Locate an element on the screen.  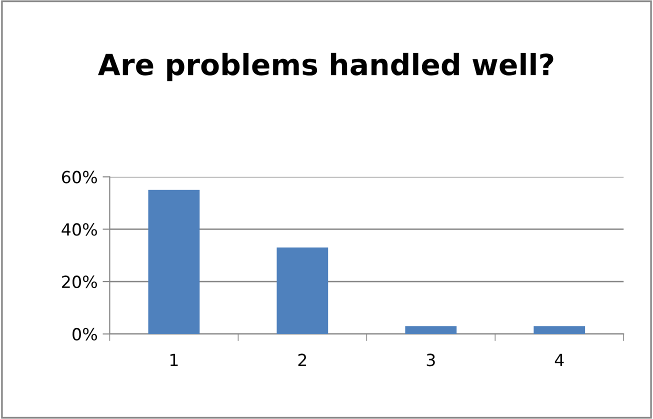
y-tick-label: 0% is located at coordinates (84, 334).